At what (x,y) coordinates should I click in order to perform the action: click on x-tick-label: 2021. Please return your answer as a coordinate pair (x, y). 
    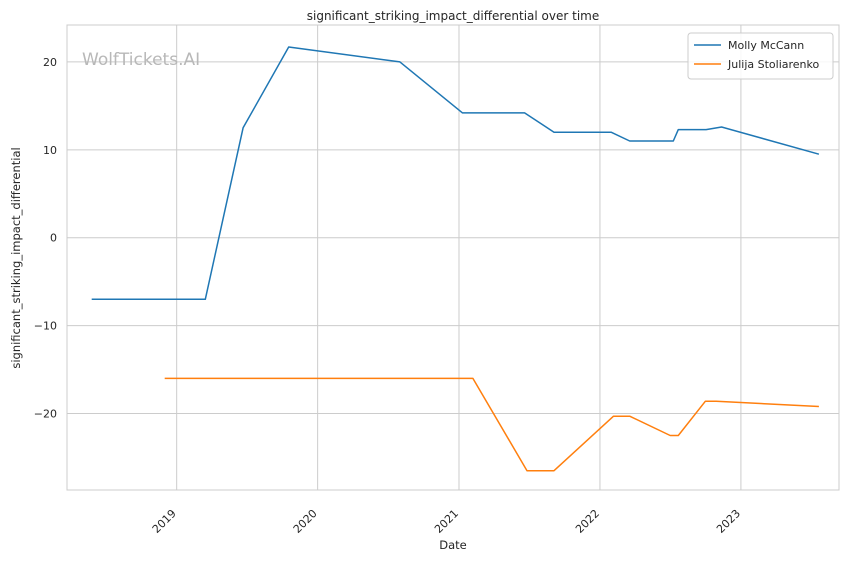
    Looking at the image, I should click on (446, 521).